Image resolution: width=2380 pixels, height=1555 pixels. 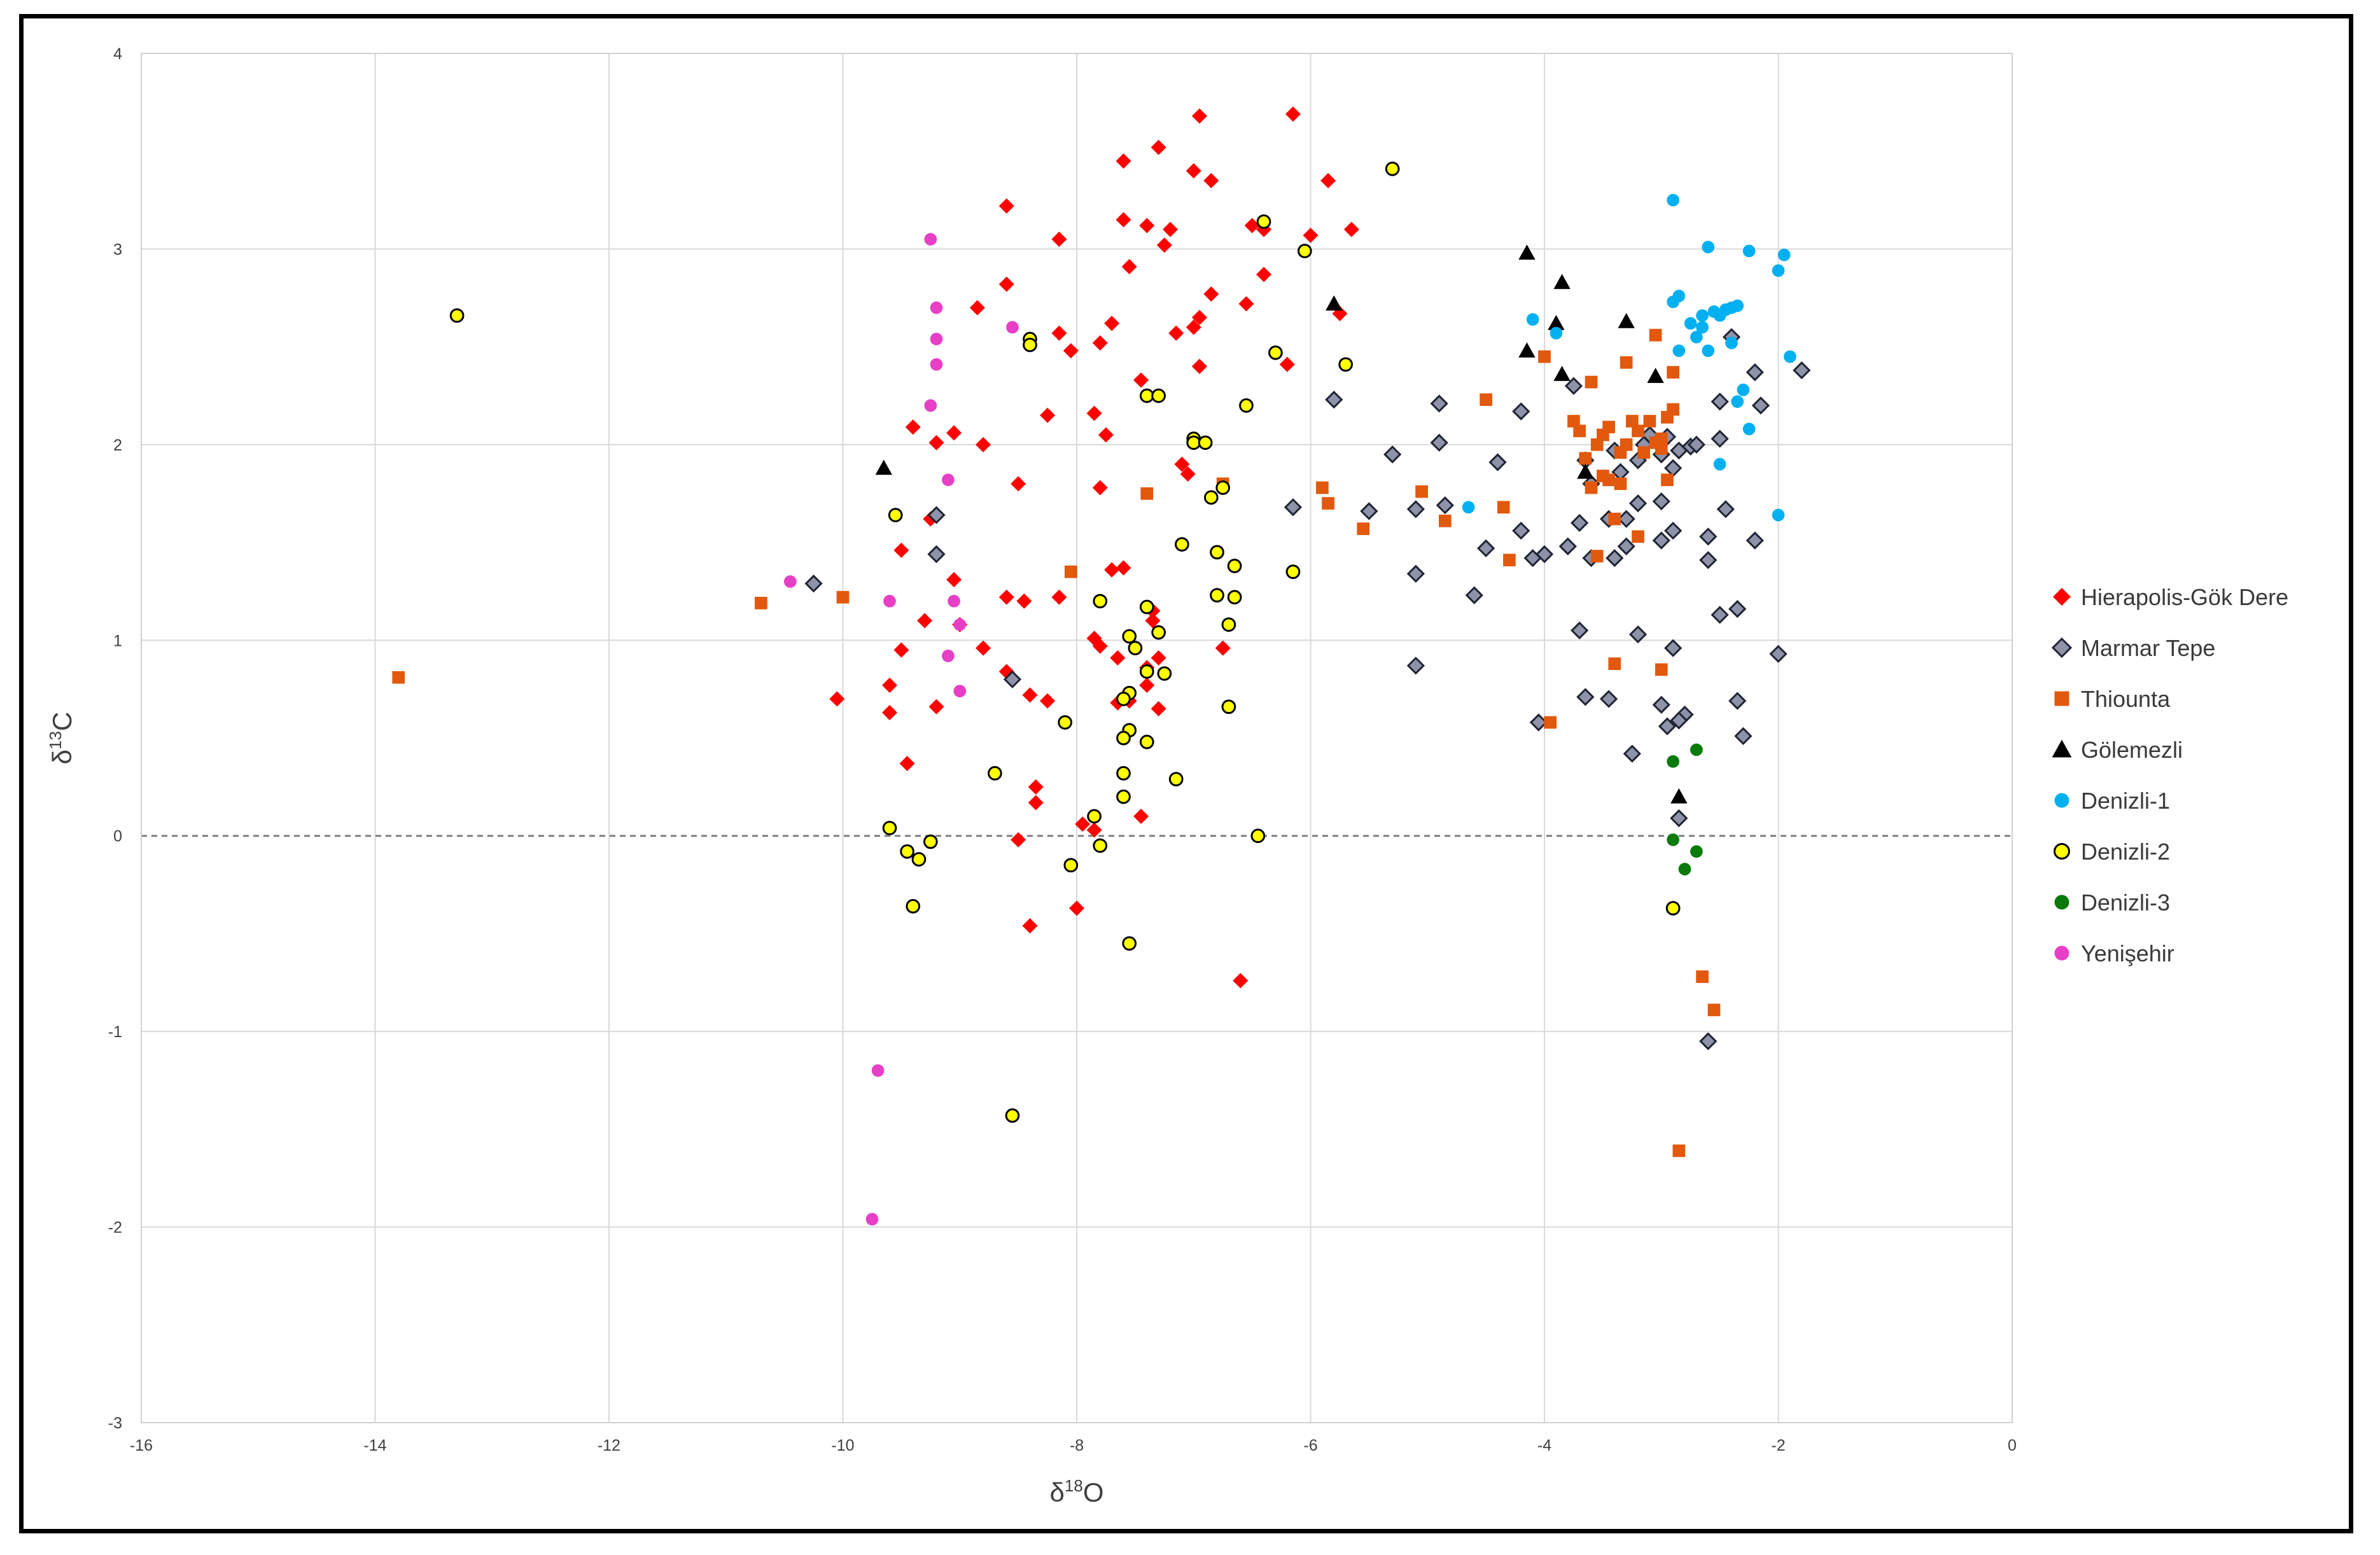 What do you see at coordinates (2132, 750) in the screenshot?
I see `legend-label: Gölemezli` at bounding box center [2132, 750].